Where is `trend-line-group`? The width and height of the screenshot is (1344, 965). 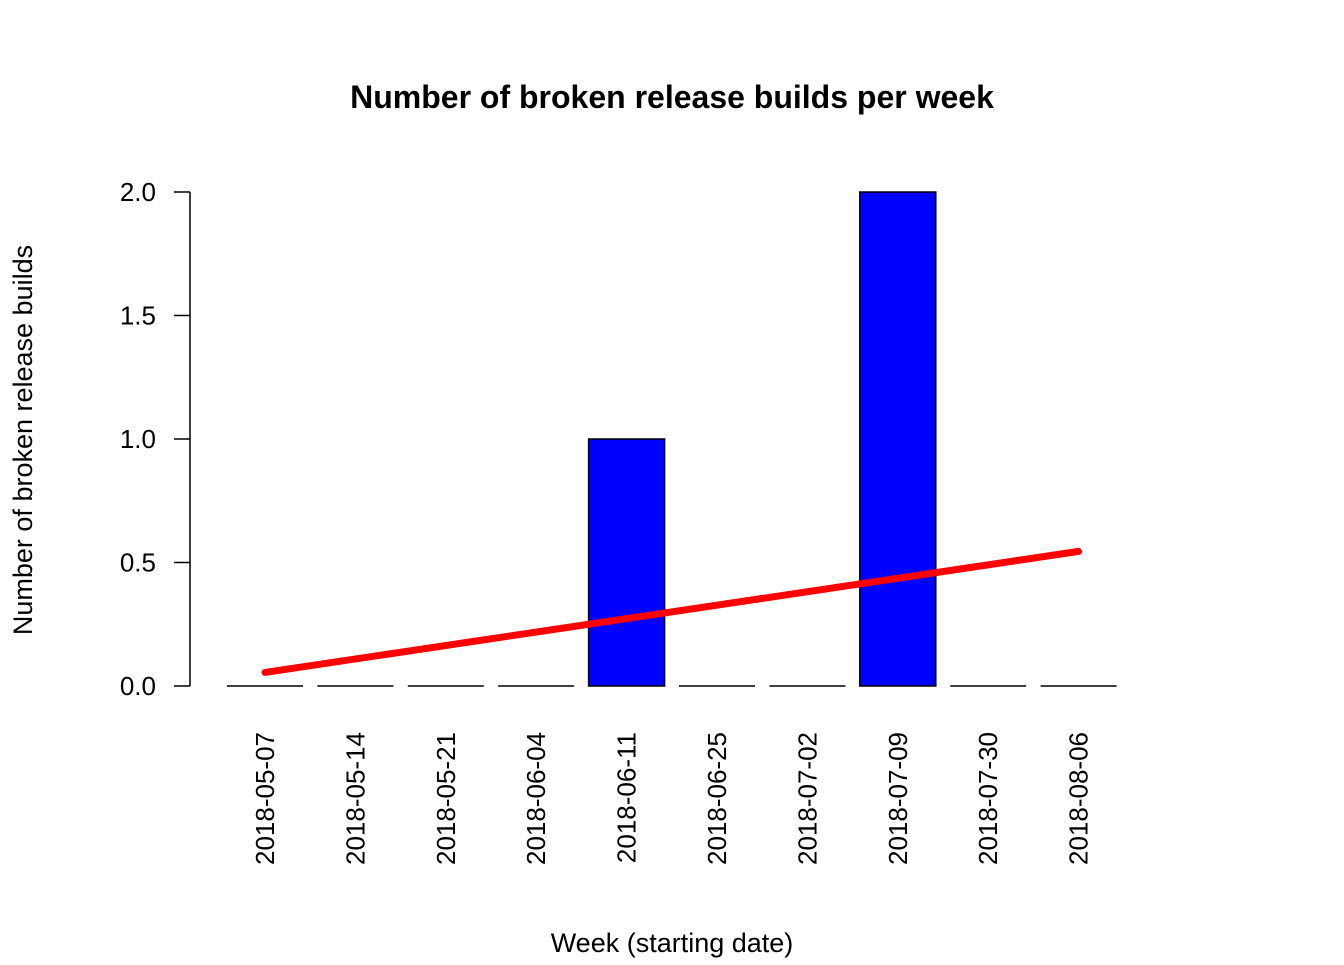
trend-line-group is located at coordinates (672, 611).